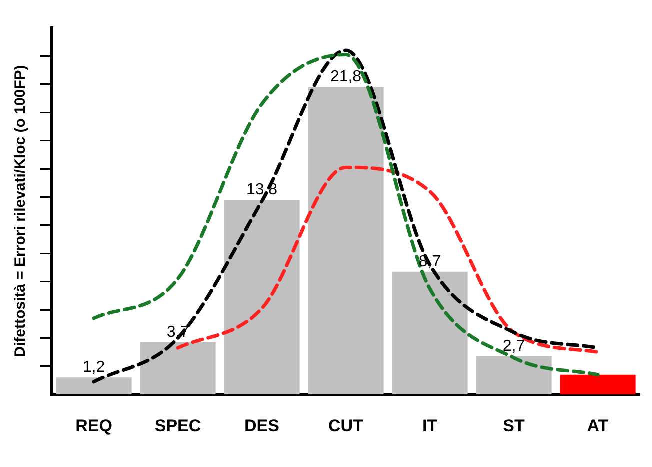  What do you see at coordinates (346, 77) in the screenshot?
I see `data-label: 21,8` at bounding box center [346, 77].